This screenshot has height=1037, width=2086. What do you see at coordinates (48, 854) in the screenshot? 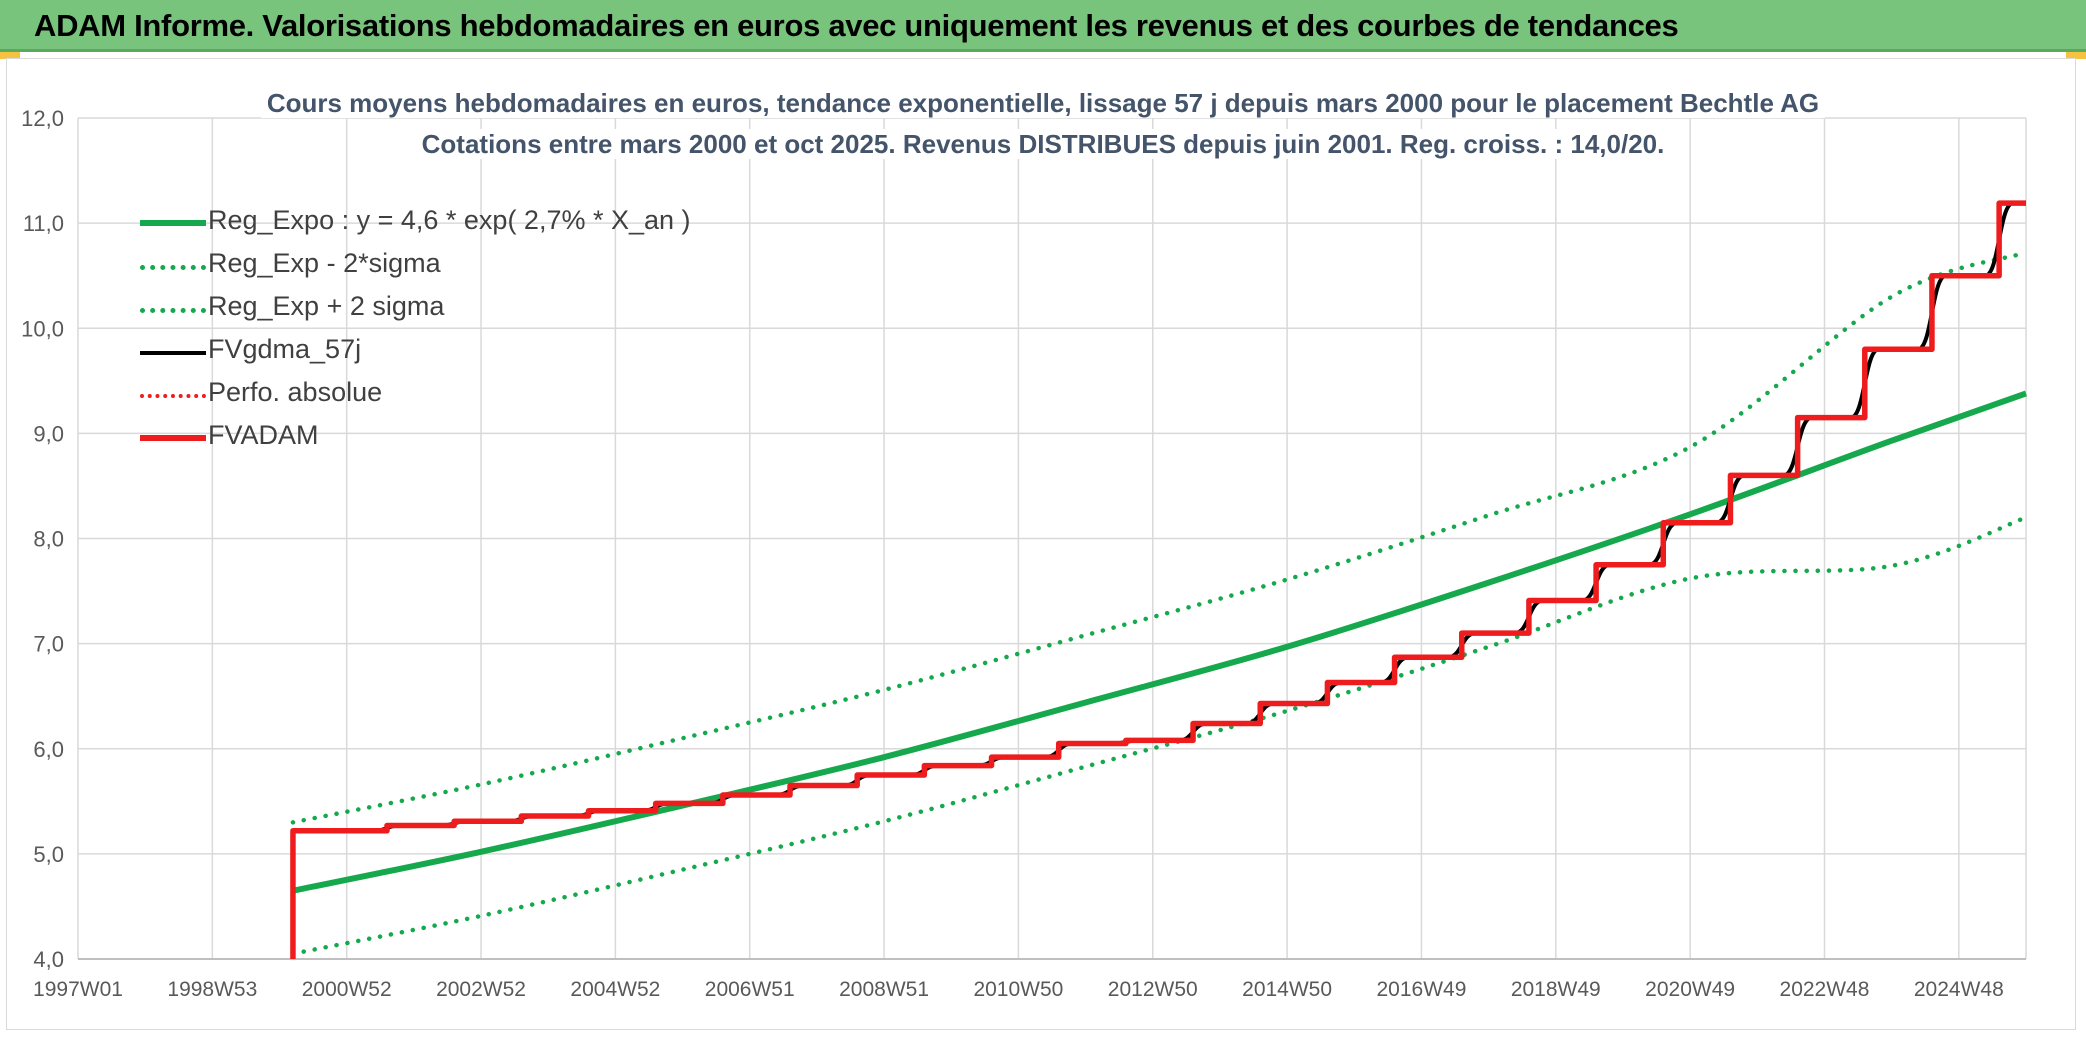
I see `y-tick-label: 5,0` at bounding box center [48, 854].